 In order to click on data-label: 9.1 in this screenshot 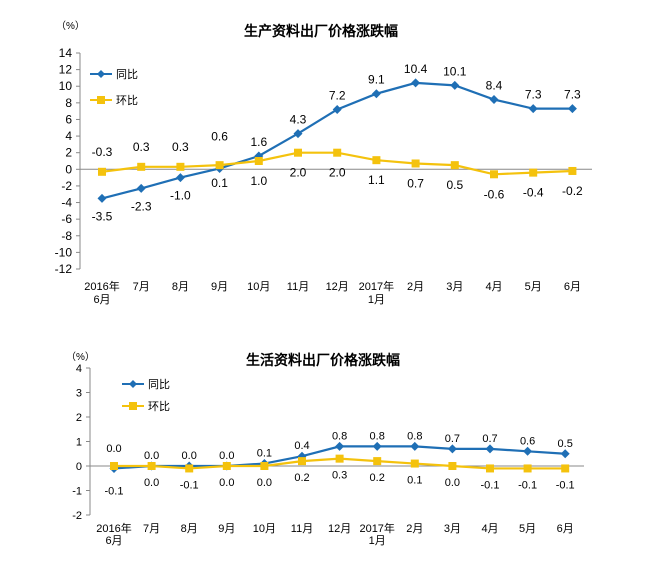, I will do `click(376, 80)`.